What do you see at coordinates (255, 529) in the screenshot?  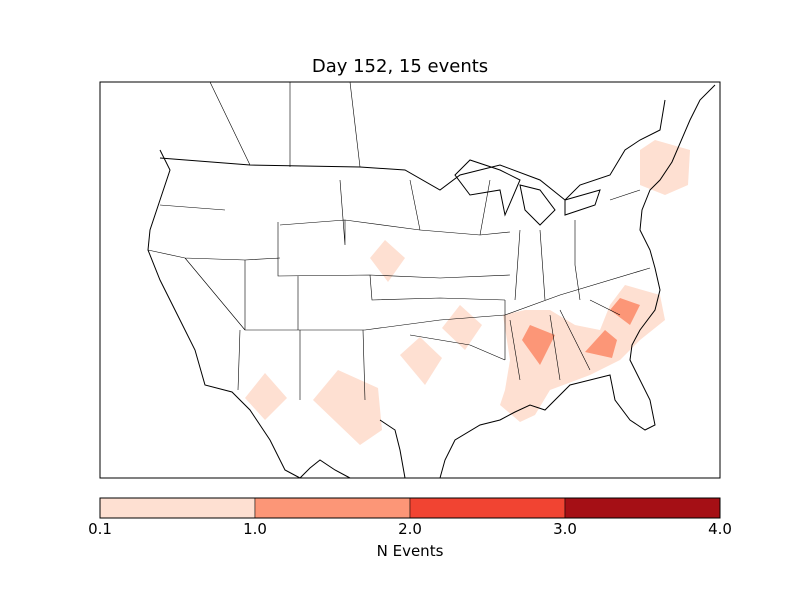 I see `colorbar-tick: 1.0` at bounding box center [255, 529].